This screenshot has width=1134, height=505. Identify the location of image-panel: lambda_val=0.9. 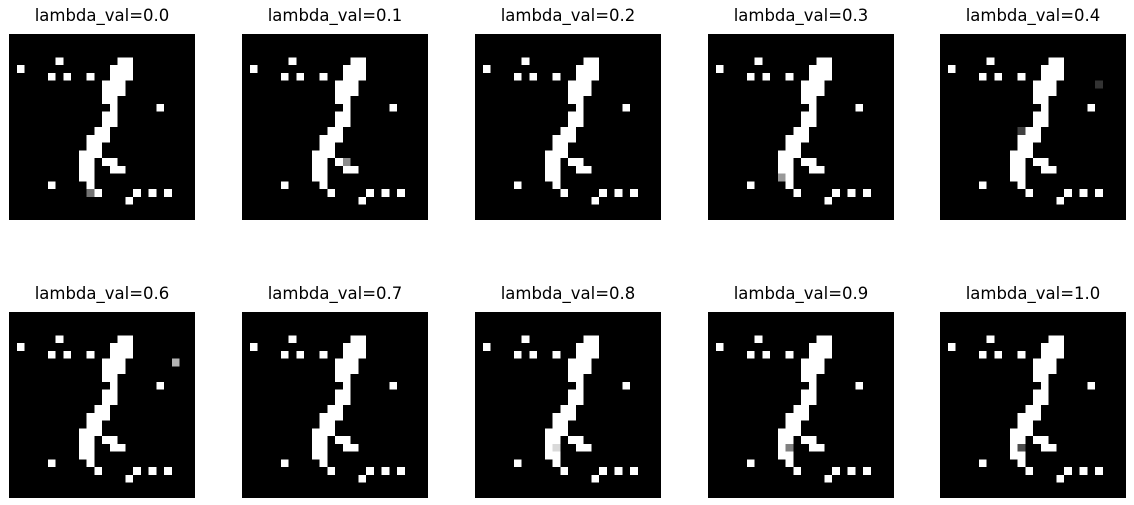
(801, 390).